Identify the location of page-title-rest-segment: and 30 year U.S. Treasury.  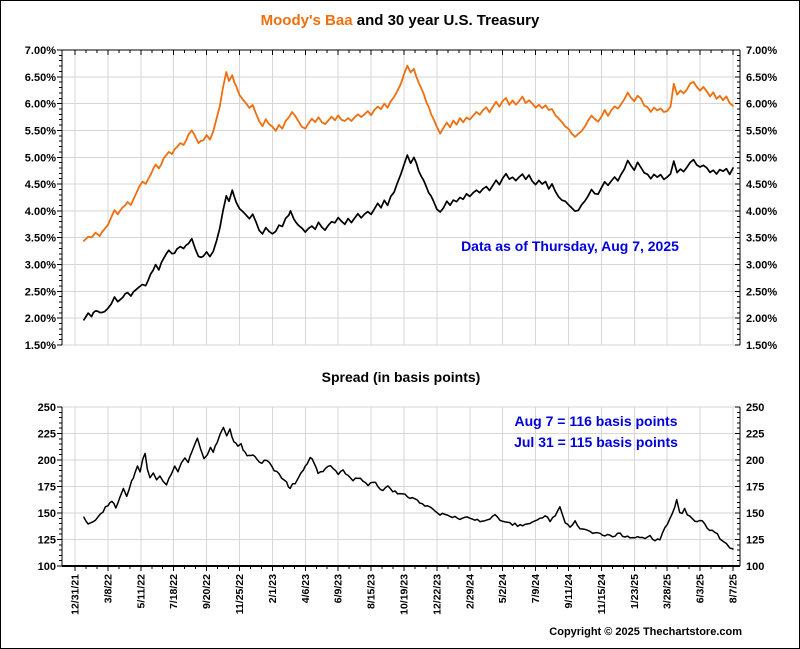
(446, 20).